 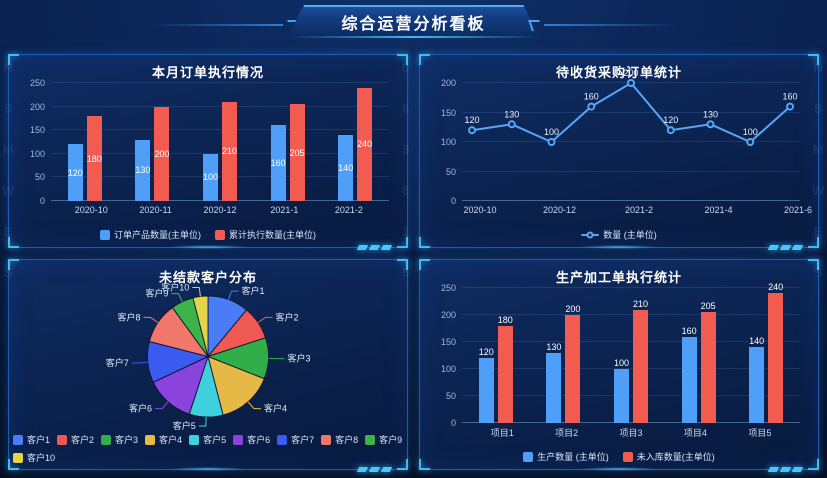 What do you see at coordinates (619, 456) in the screenshot?
I see `production-legend: 生产数量 (主单位) 未入库数量(主单位)` at bounding box center [619, 456].